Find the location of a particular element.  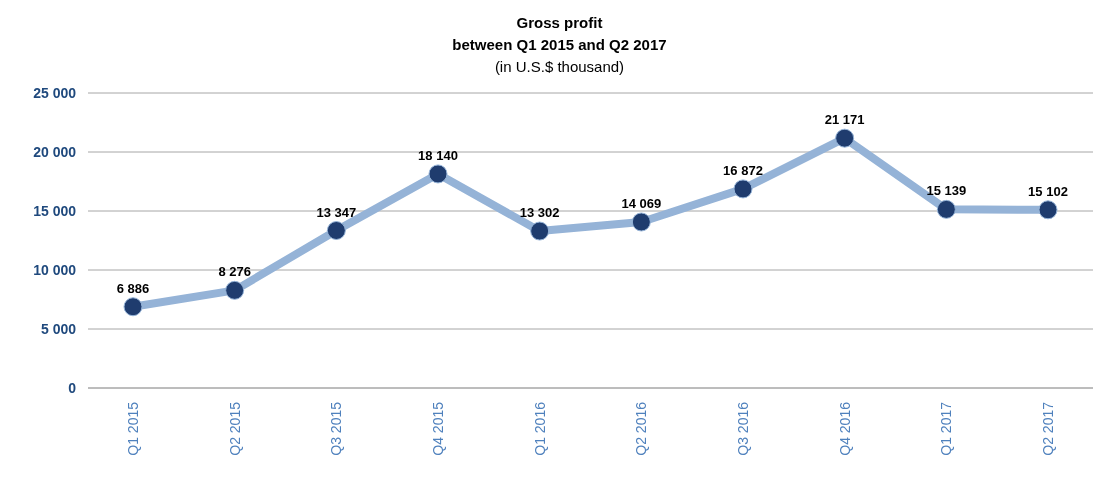

y-tick-label: 25 000 is located at coordinates (55, 93).